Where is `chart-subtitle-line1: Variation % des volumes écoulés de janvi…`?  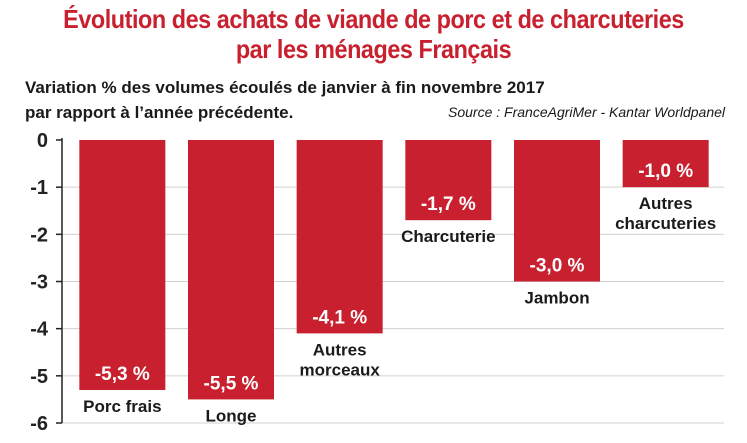
chart-subtitle-line1: Variation % des volumes écoulés de janvi… is located at coordinates (285, 87).